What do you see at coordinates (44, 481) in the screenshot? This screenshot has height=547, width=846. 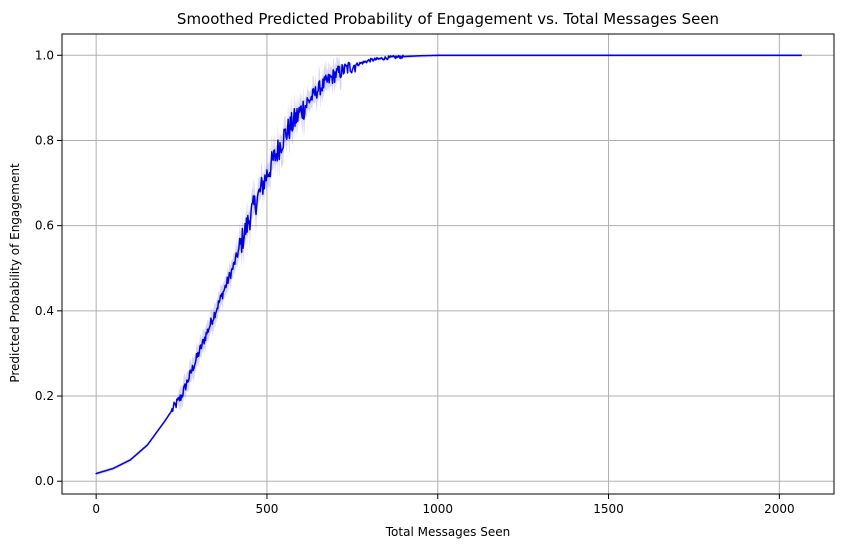 I see `y-tick-label: 0.0` at bounding box center [44, 481].